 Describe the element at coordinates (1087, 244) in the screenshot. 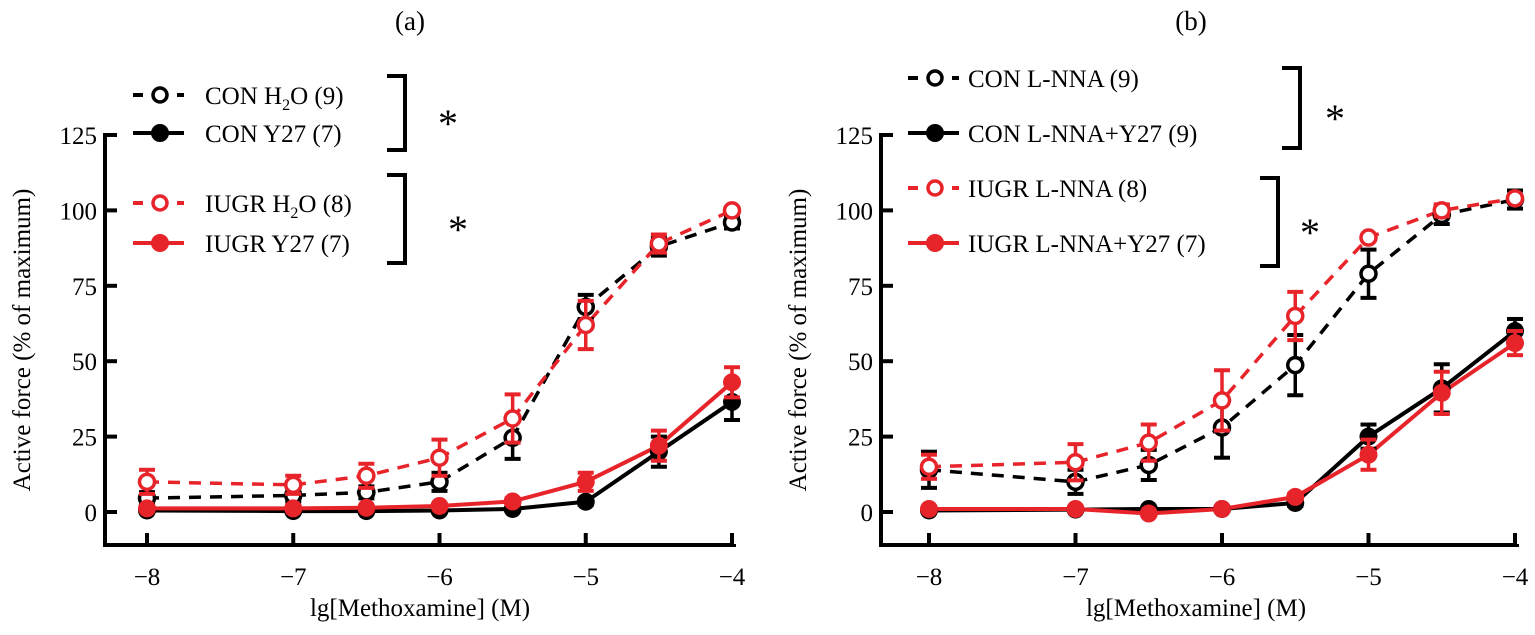

I see `legend-label: IUGR L-NNA+Y27 (7)` at that location.